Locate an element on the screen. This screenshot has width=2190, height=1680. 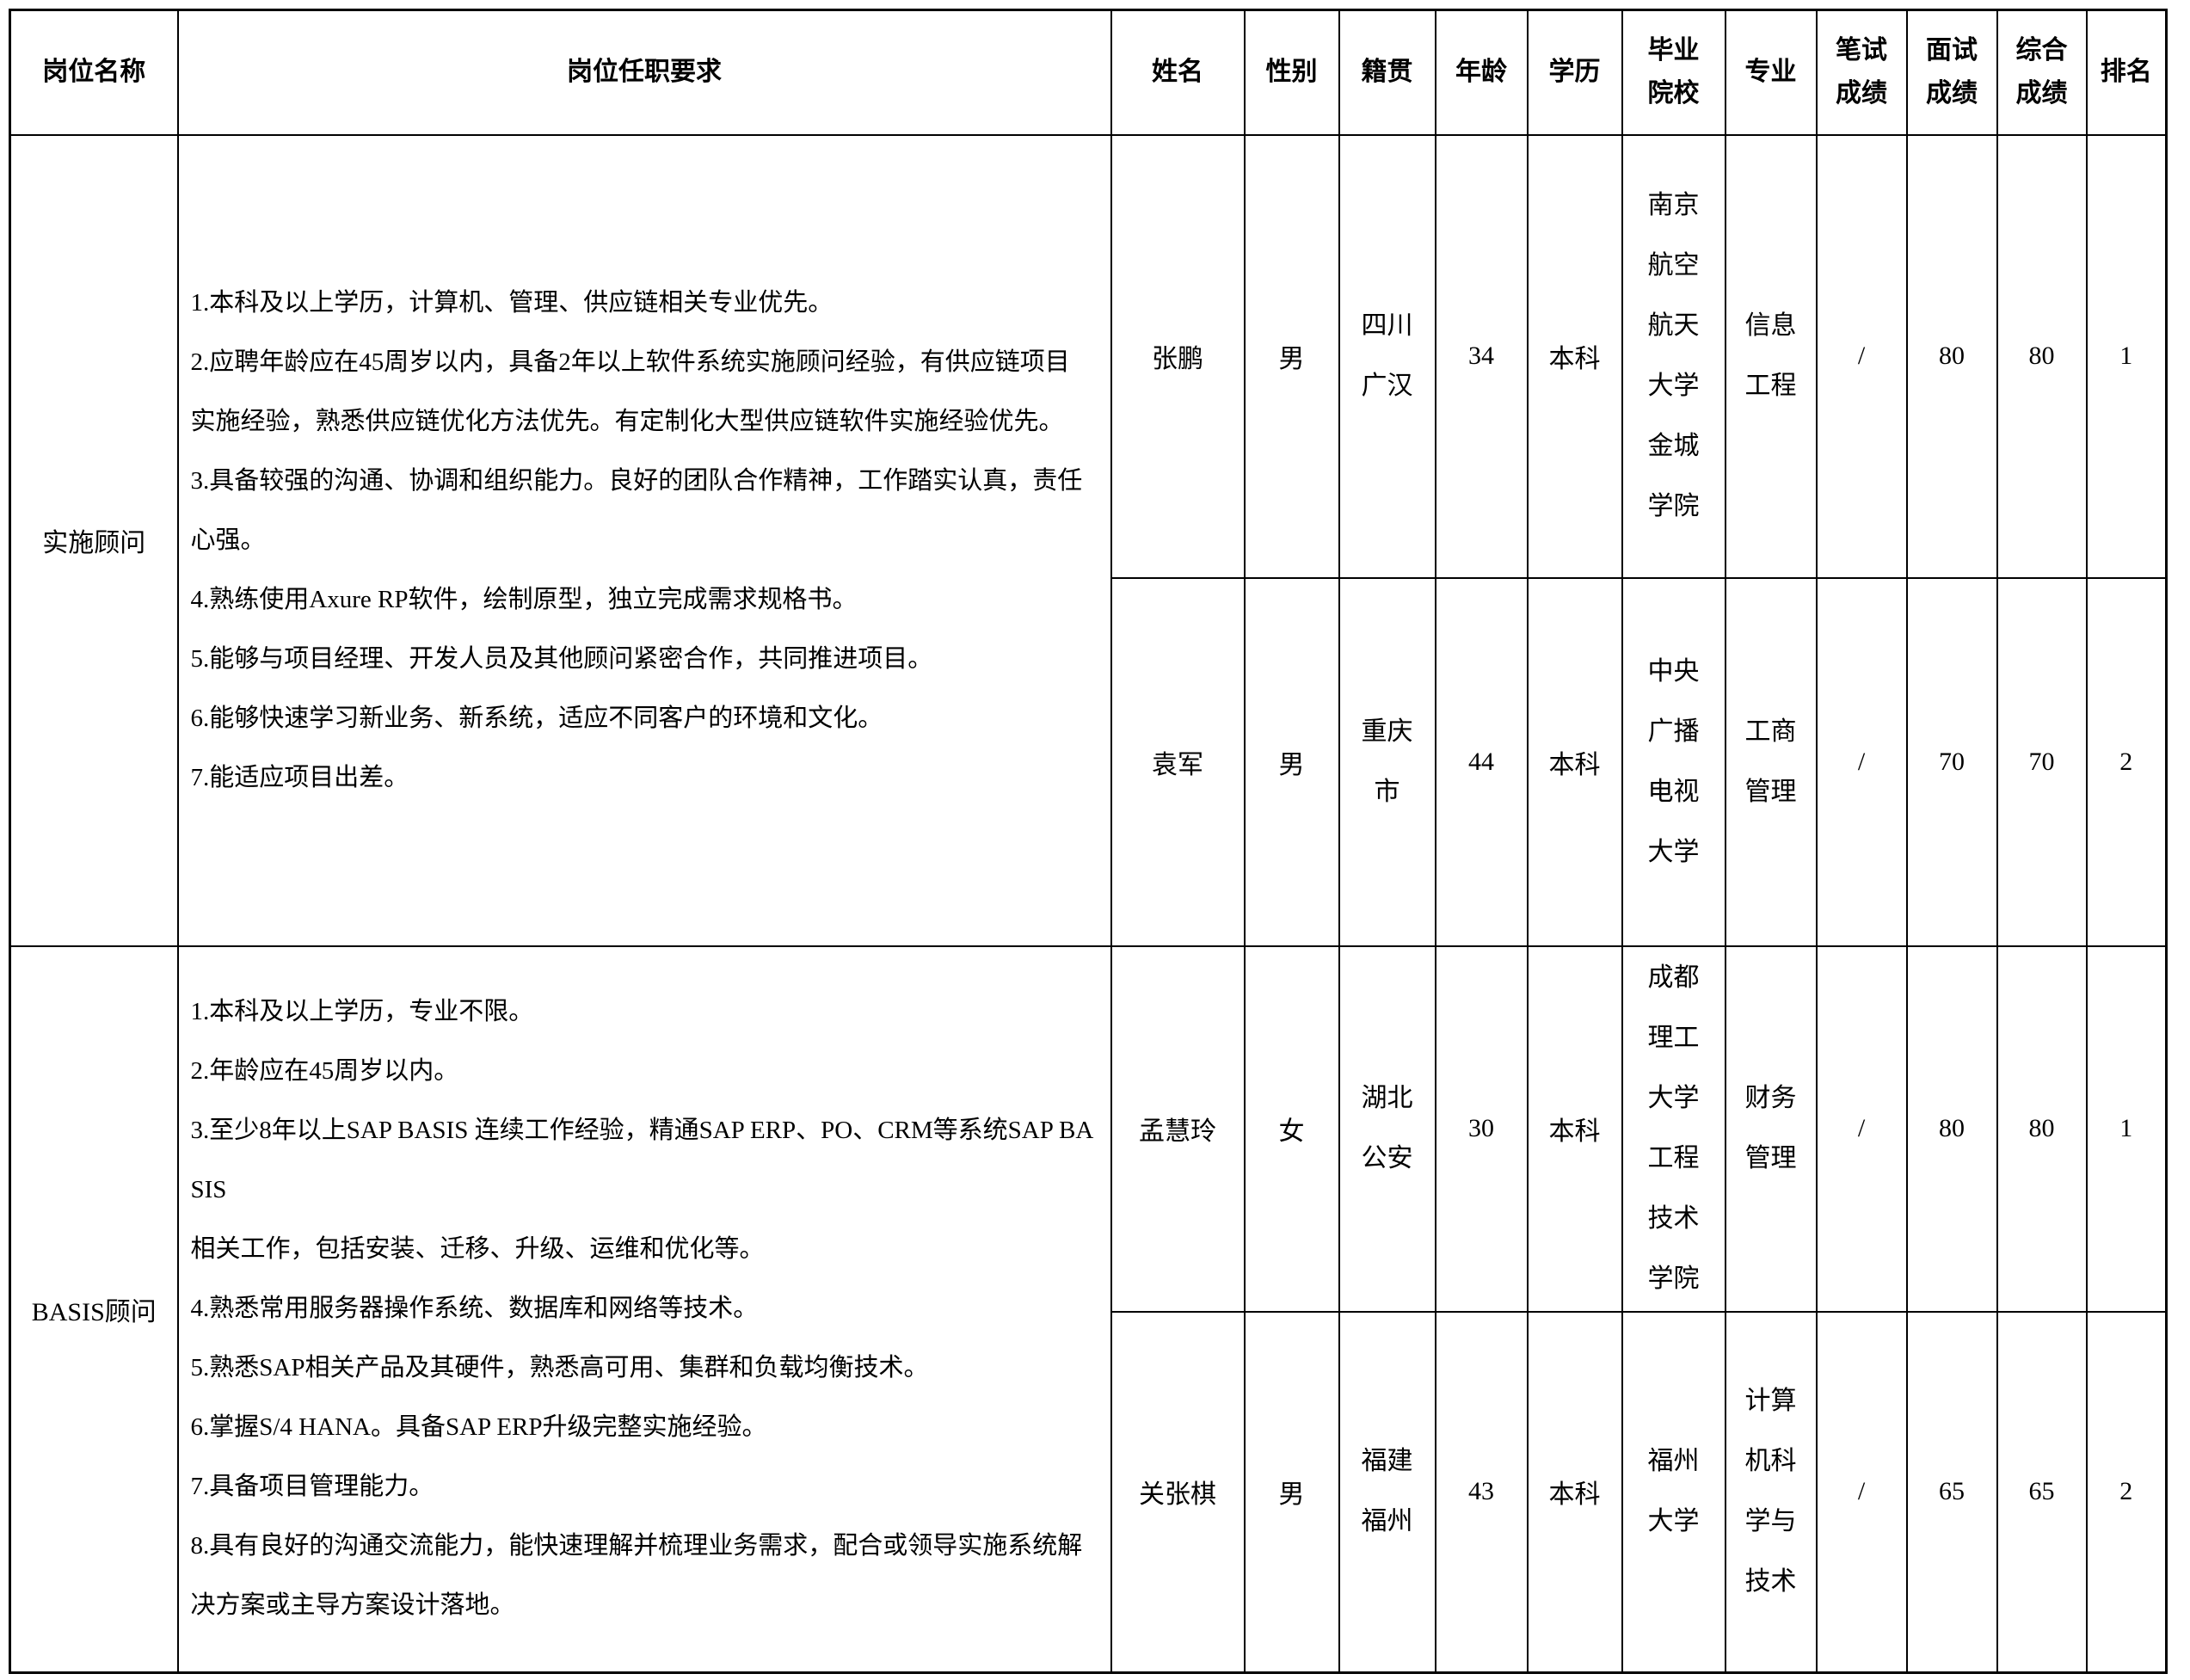
overall-score-cell: 70 is located at coordinates (2042, 762).